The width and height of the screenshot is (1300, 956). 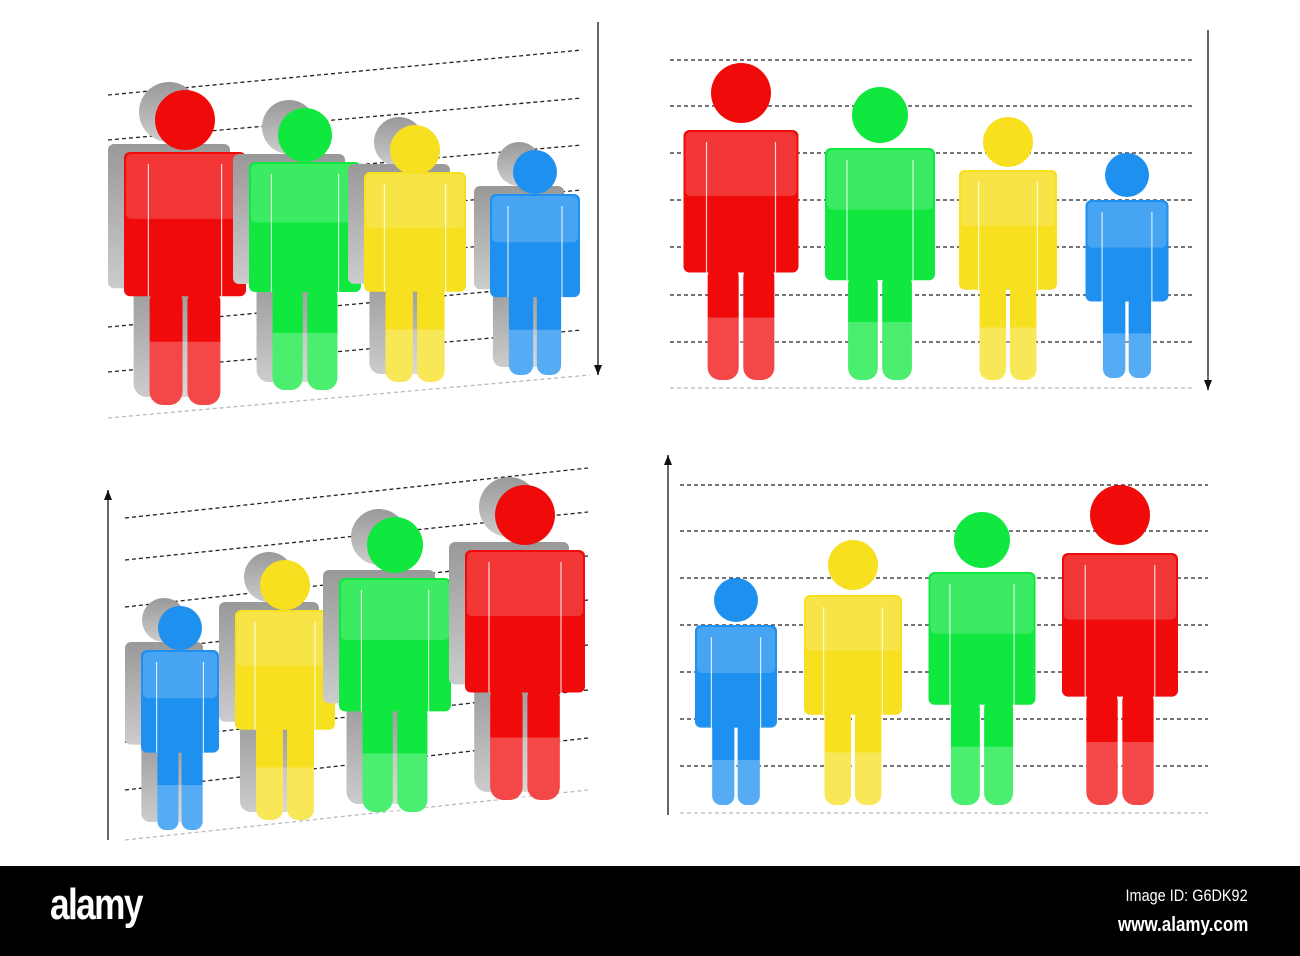 I want to click on image-id: Image ID: G6DK92, so click(x=1186, y=895).